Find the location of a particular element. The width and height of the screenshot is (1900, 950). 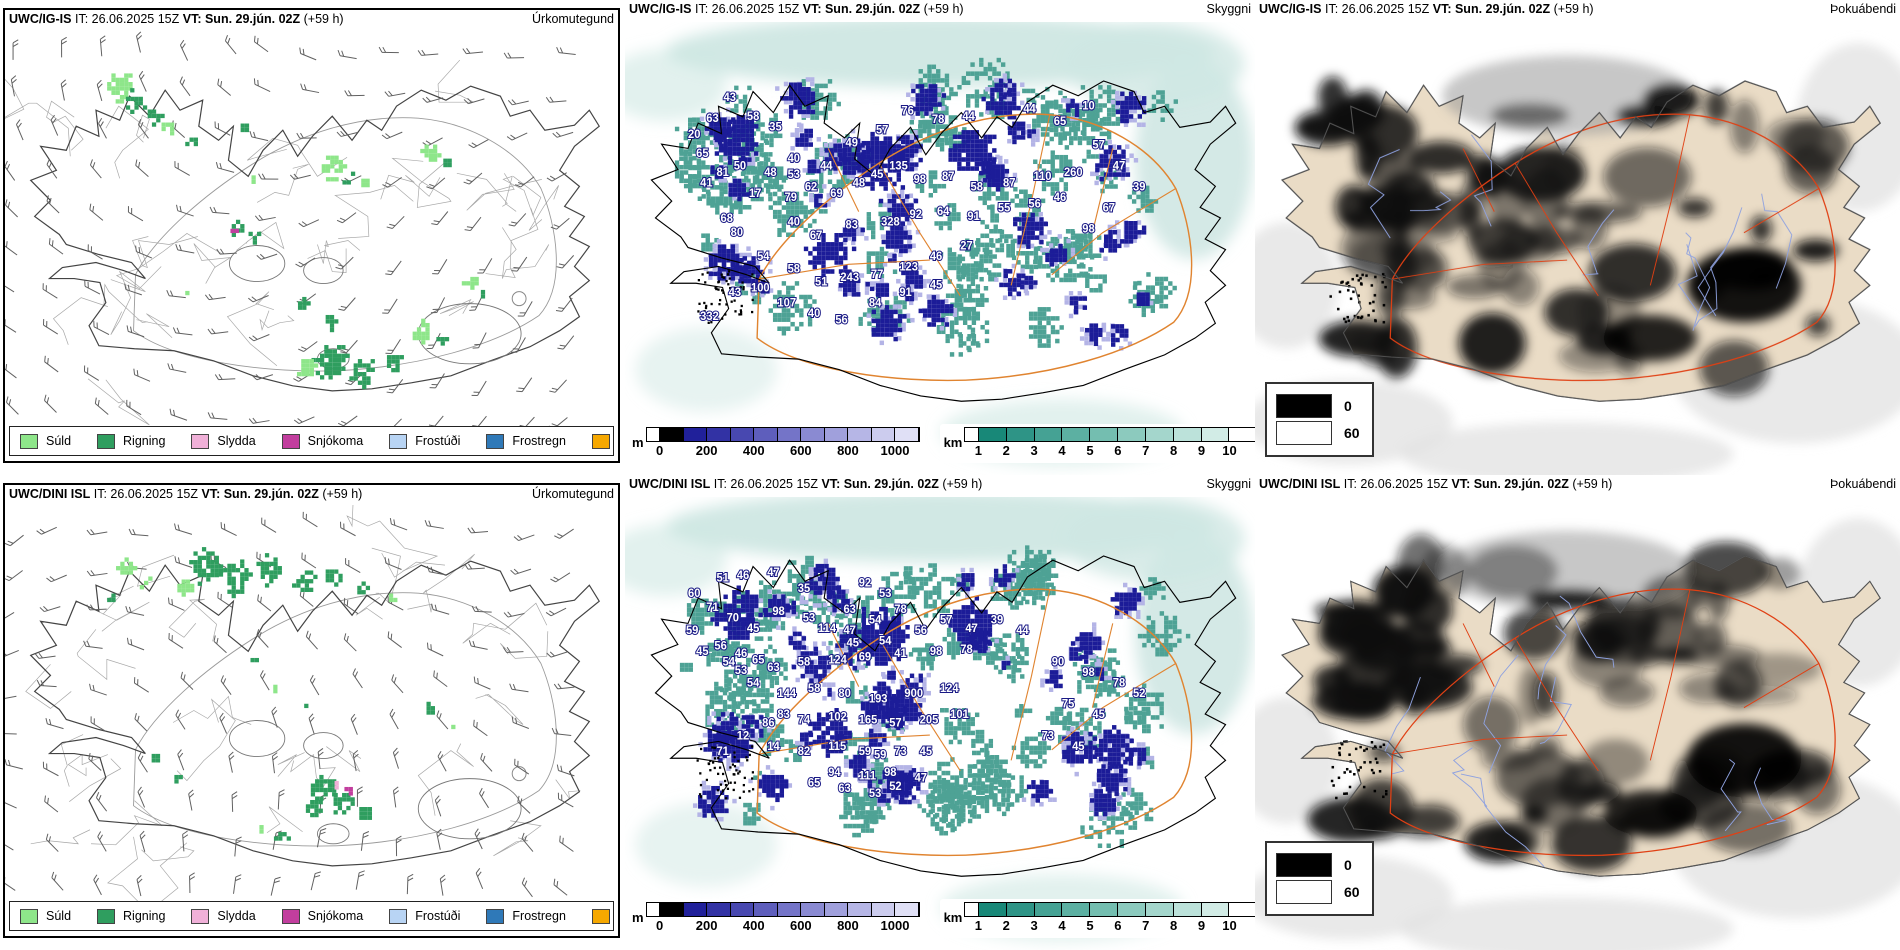

colorbar-tick: 6 is located at coordinates (1118, 925).